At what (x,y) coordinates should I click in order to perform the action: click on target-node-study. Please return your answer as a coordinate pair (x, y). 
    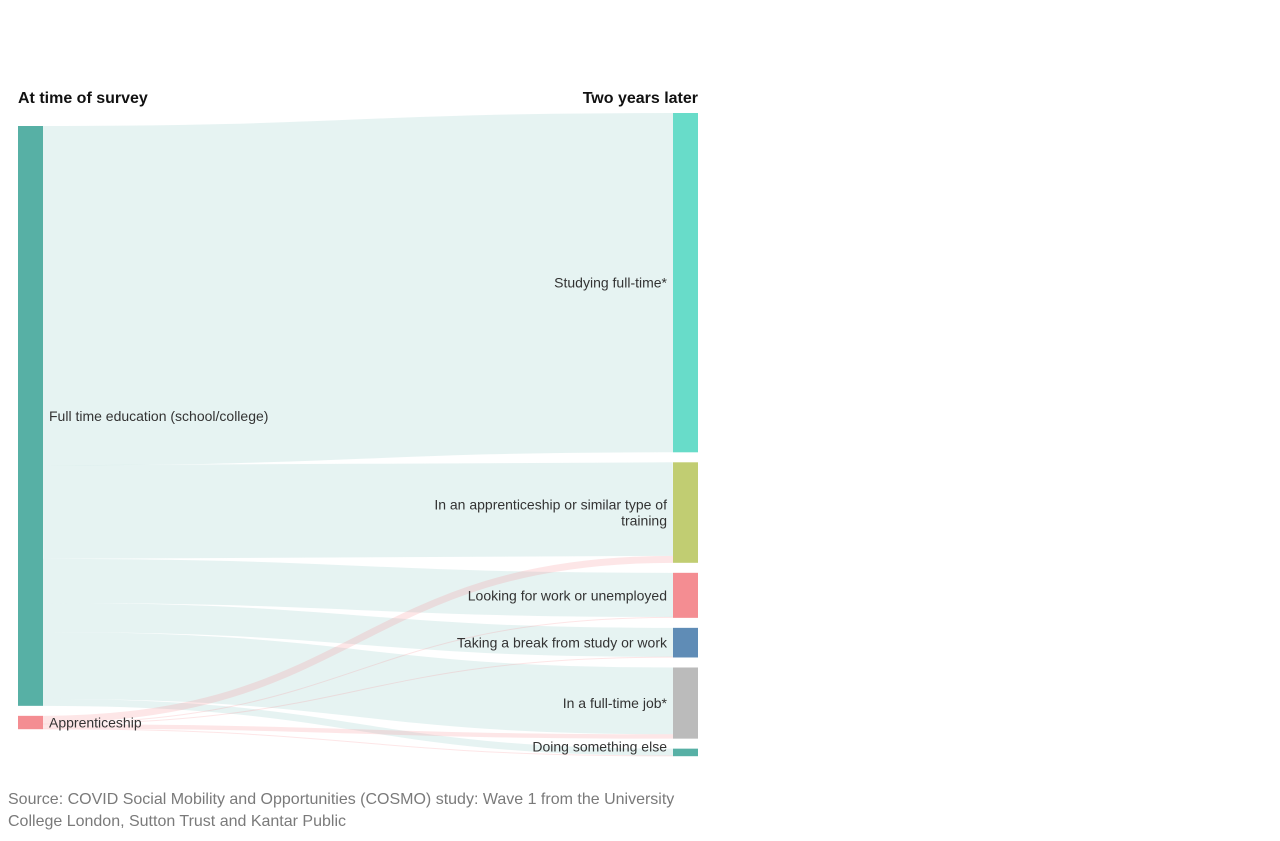
    Looking at the image, I should click on (685, 283).